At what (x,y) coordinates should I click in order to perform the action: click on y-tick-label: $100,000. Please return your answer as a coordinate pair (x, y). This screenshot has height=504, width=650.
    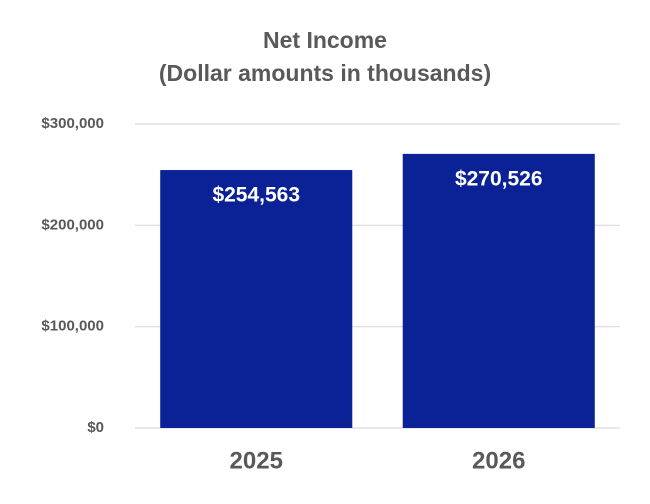
    Looking at the image, I should click on (72, 326).